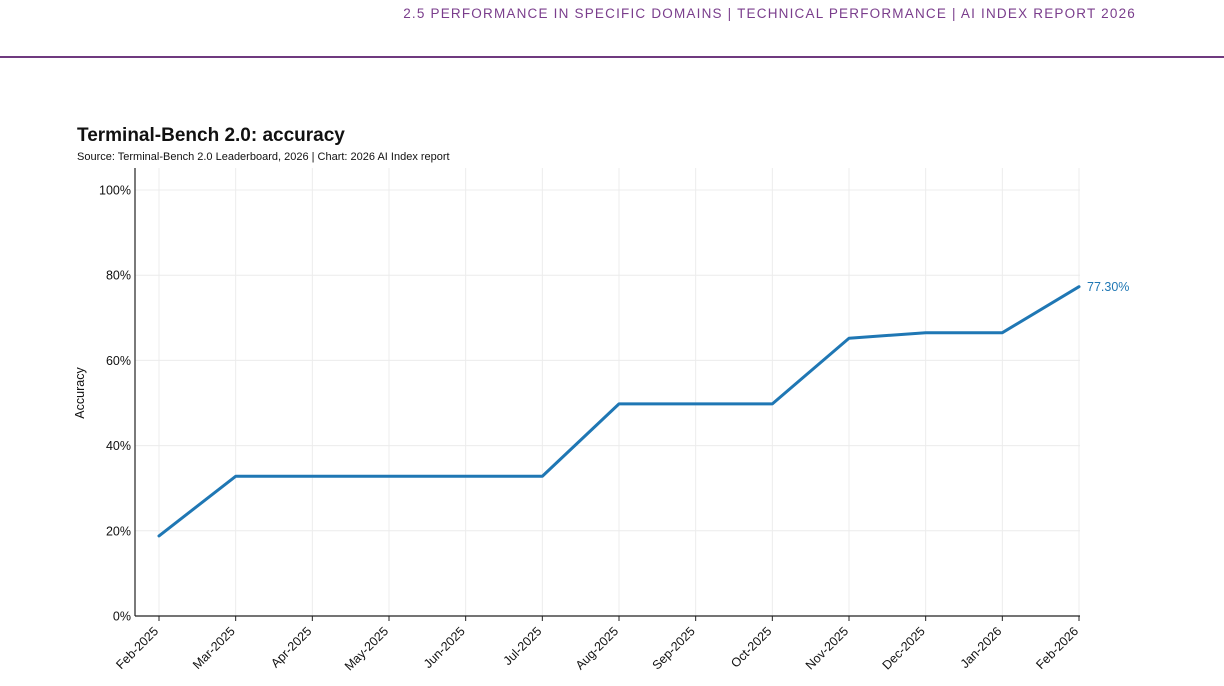 The height and width of the screenshot is (686, 1224). What do you see at coordinates (118, 446) in the screenshot?
I see `y-tick-label: 40%` at bounding box center [118, 446].